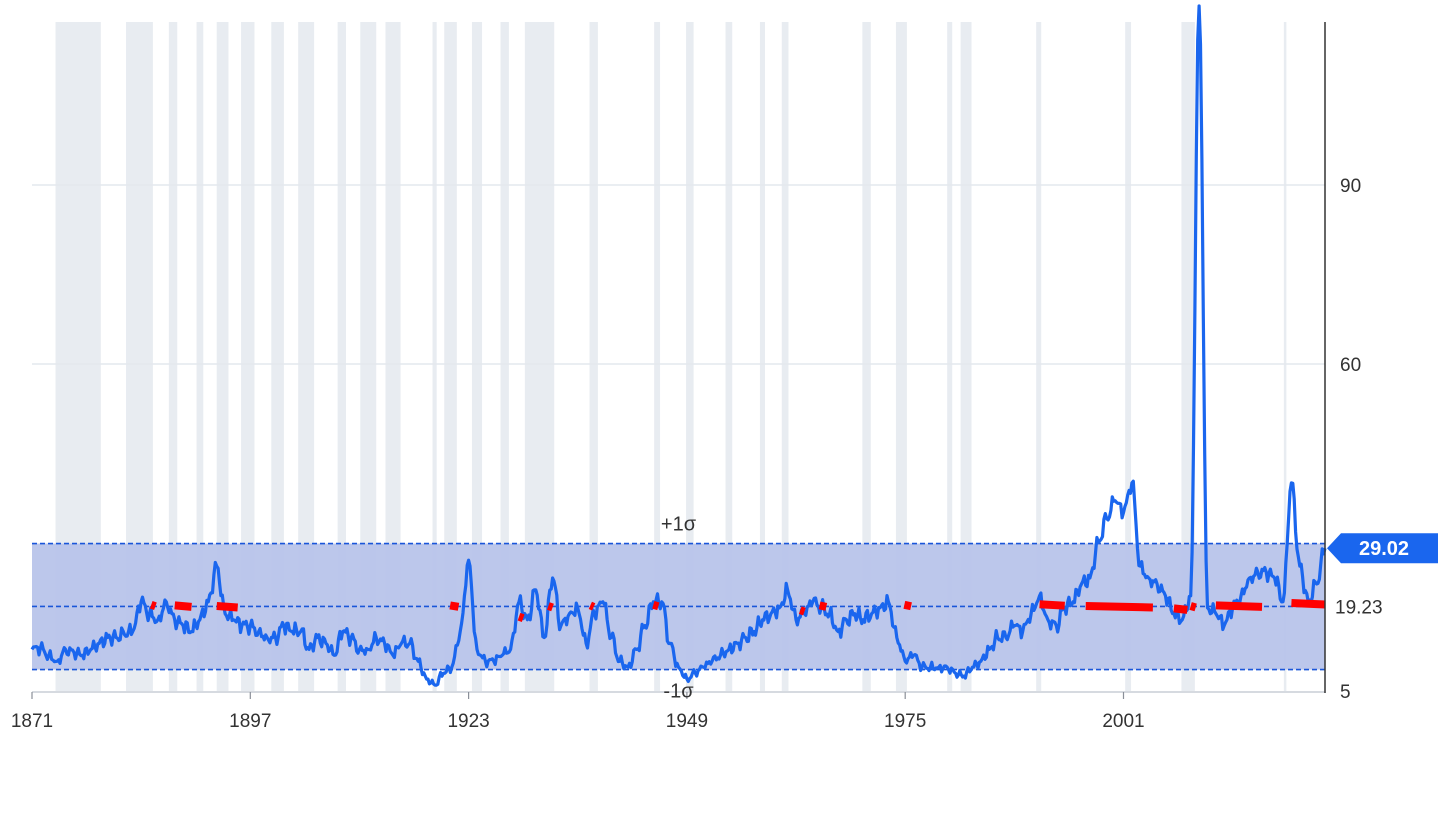 Image resolution: width=1438 pixels, height=814 pixels. Describe the element at coordinates (1345, 692) in the screenshot. I see `y-tick-label: 5` at that location.